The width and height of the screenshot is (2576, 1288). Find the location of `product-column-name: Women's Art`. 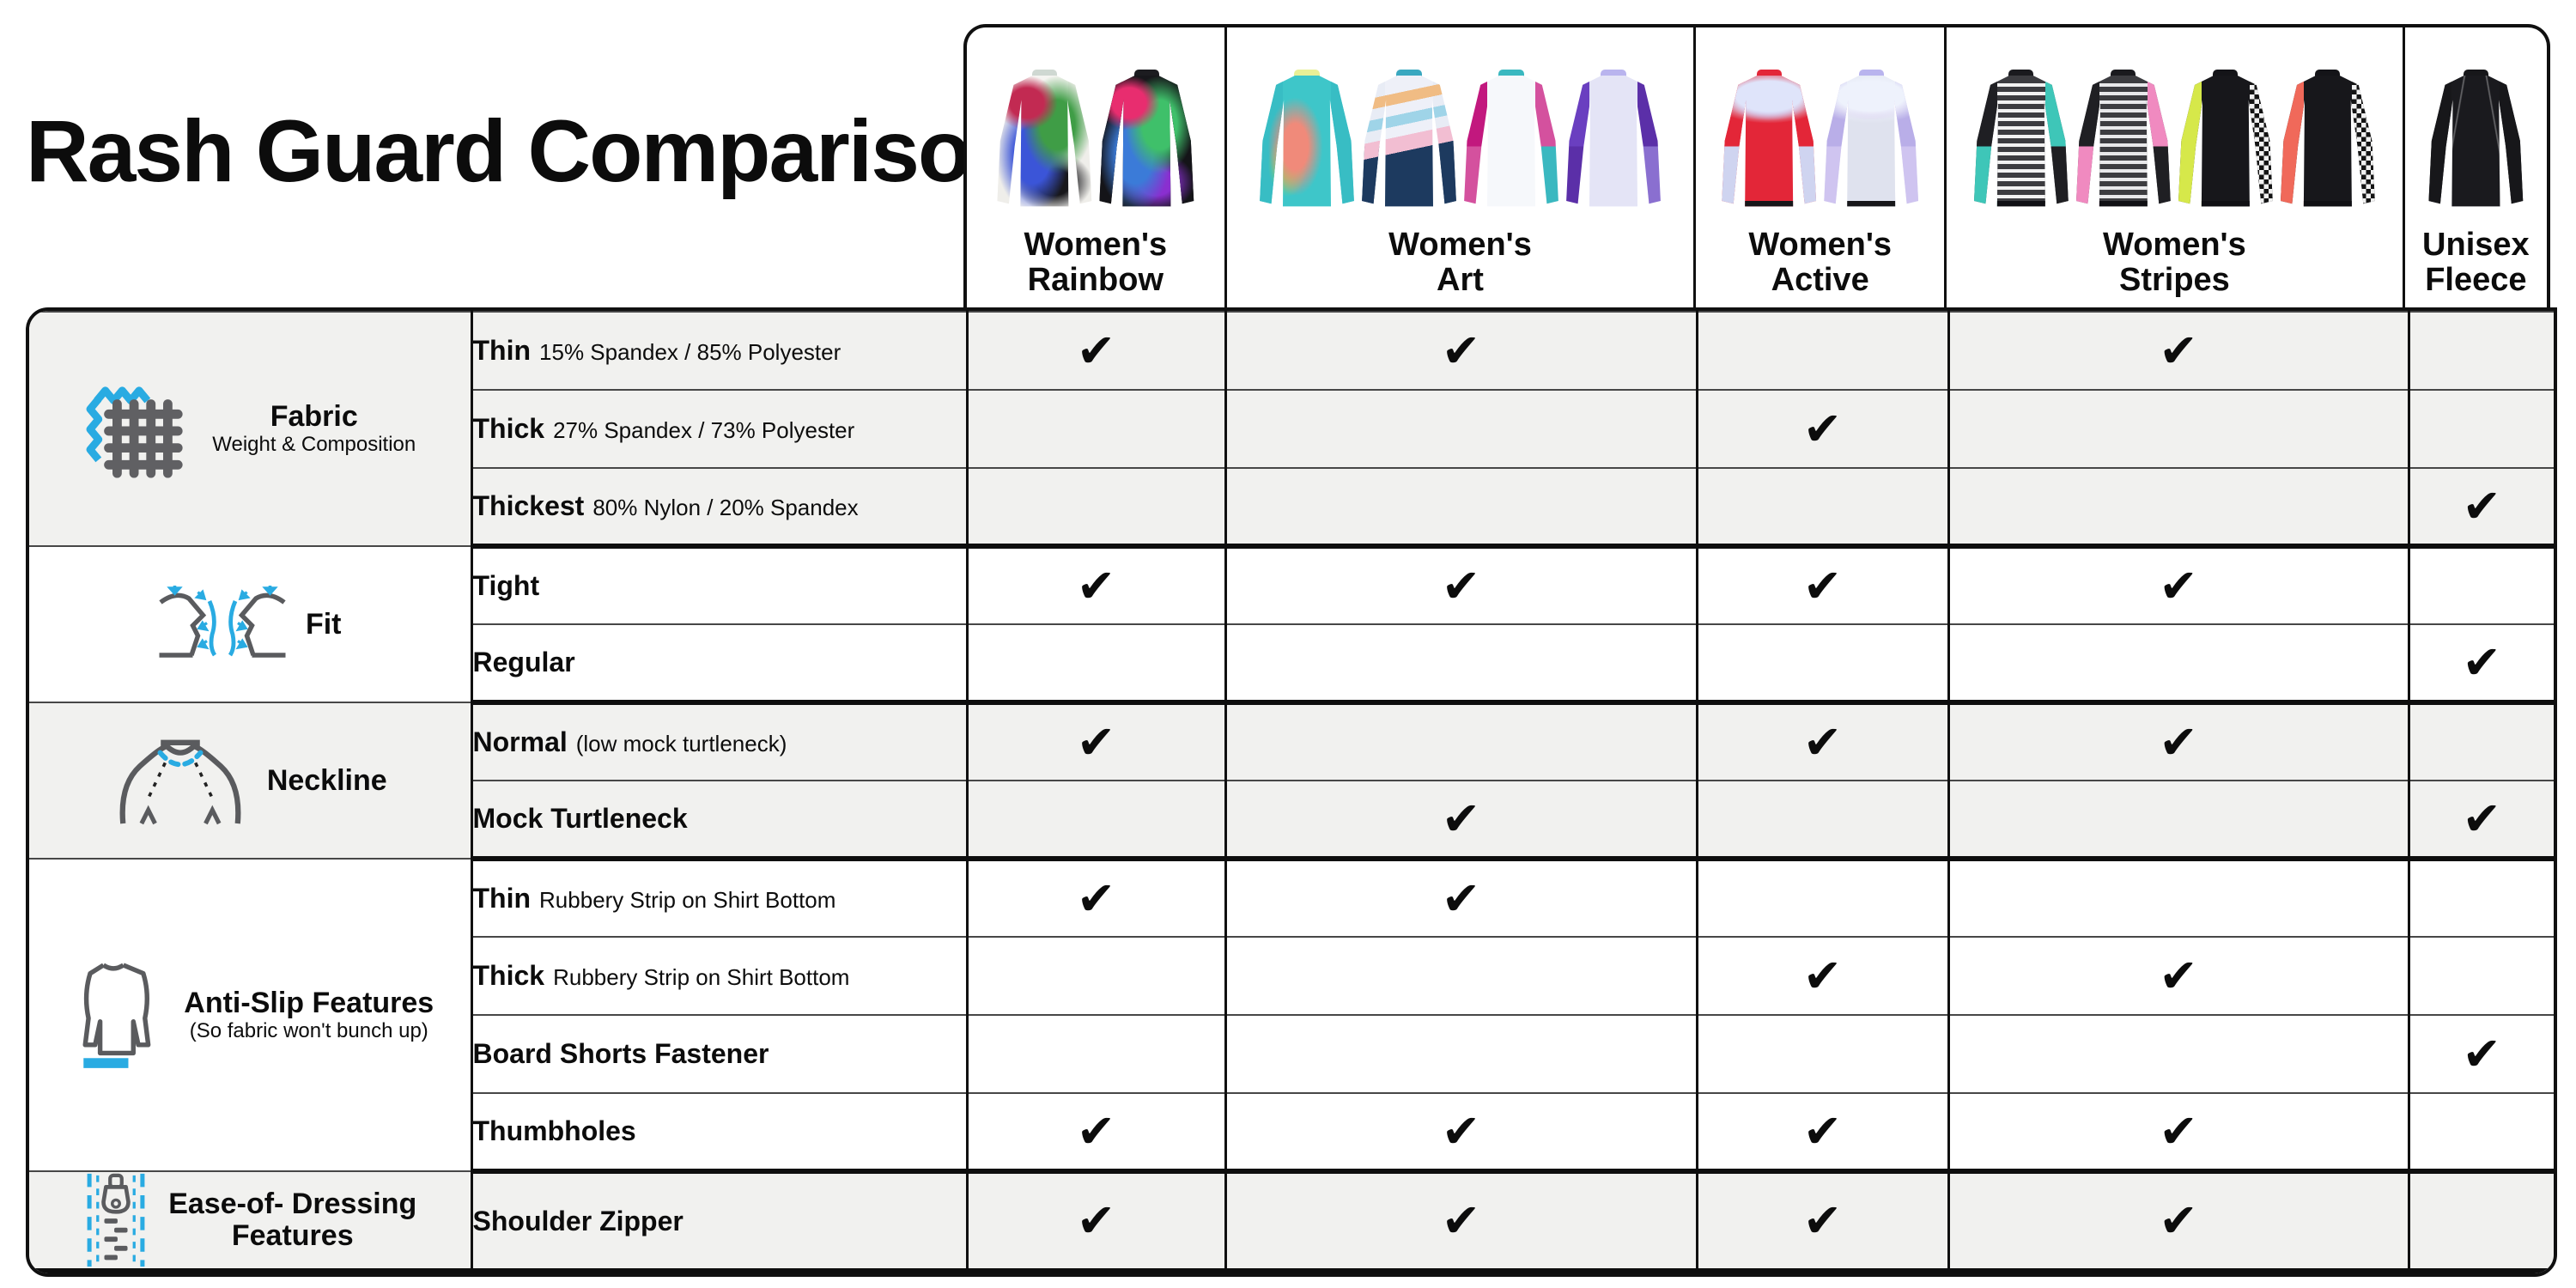

product-column-name: Women's Art is located at coordinates (1460, 262).